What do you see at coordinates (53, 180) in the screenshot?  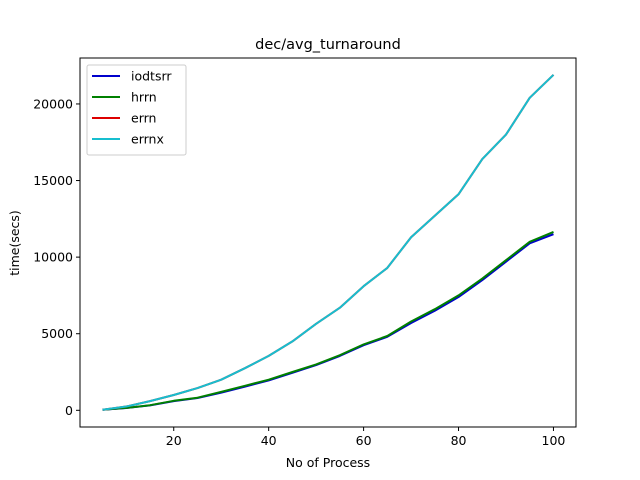 I see `y-tick-label: 15000` at bounding box center [53, 180].